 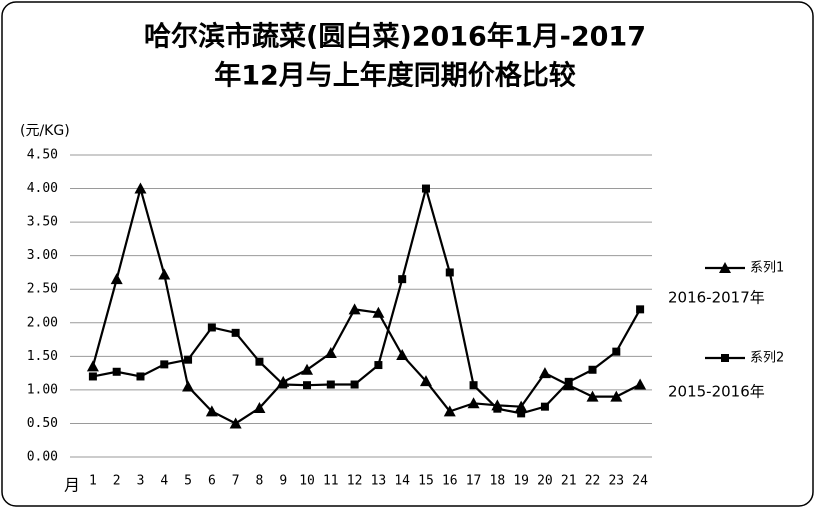 What do you see at coordinates (42, 188) in the screenshot?
I see `y-tick-label: 4.00` at bounding box center [42, 188].